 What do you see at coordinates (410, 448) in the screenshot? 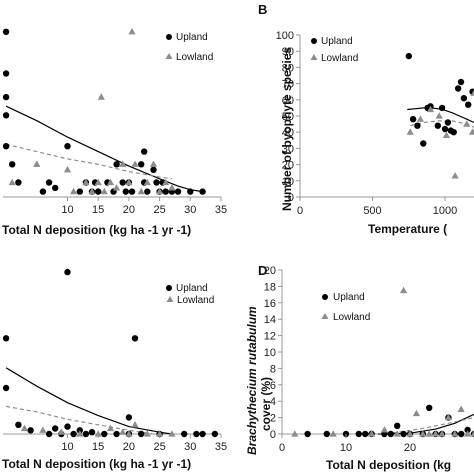
I see `x-tick-label: 20` at bounding box center [410, 448].